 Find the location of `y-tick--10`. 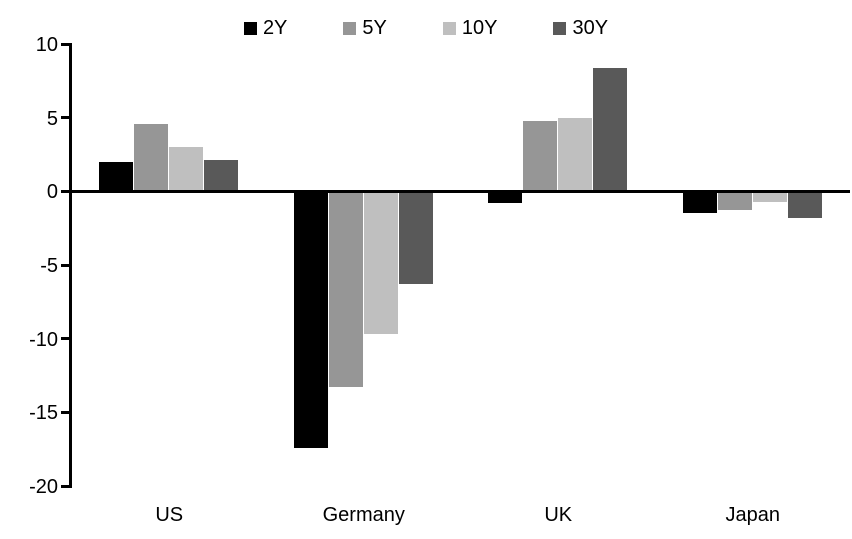

y-tick--10 is located at coordinates (66, 339).